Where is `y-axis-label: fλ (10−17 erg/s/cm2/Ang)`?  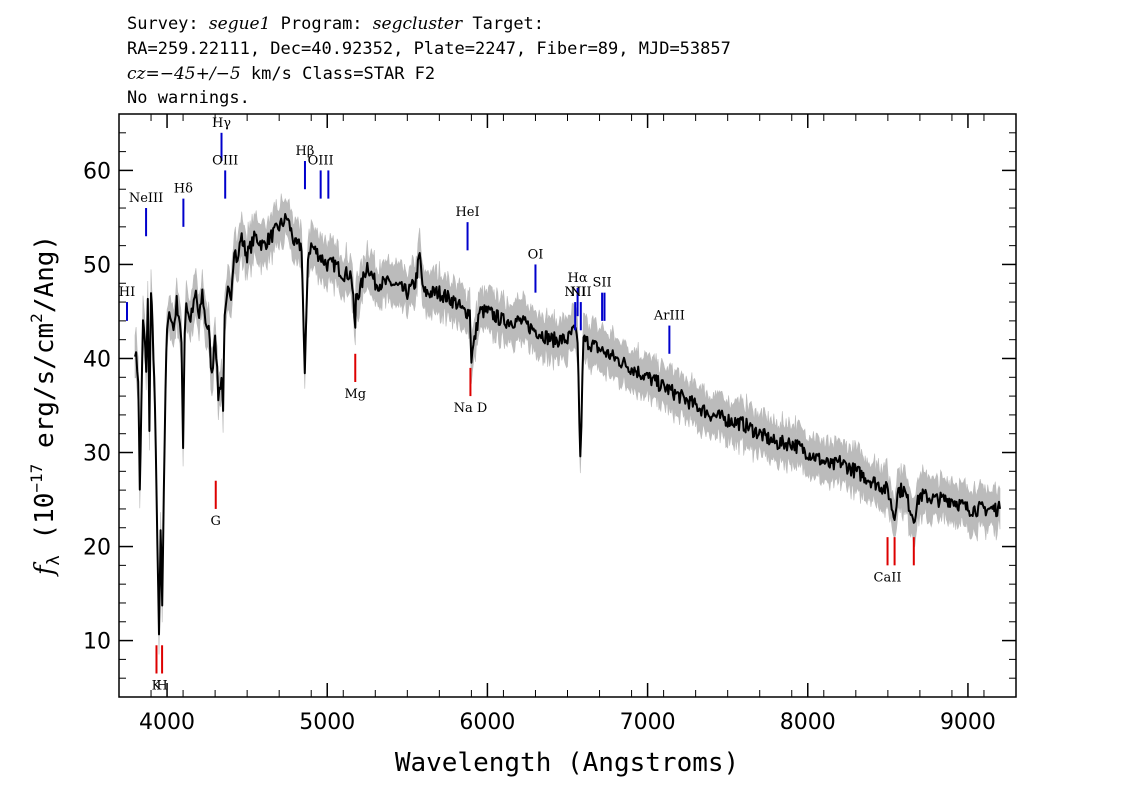
y-axis-label: fλ (10−17 erg/s/cm2/Ang) is located at coordinates (45, 406).